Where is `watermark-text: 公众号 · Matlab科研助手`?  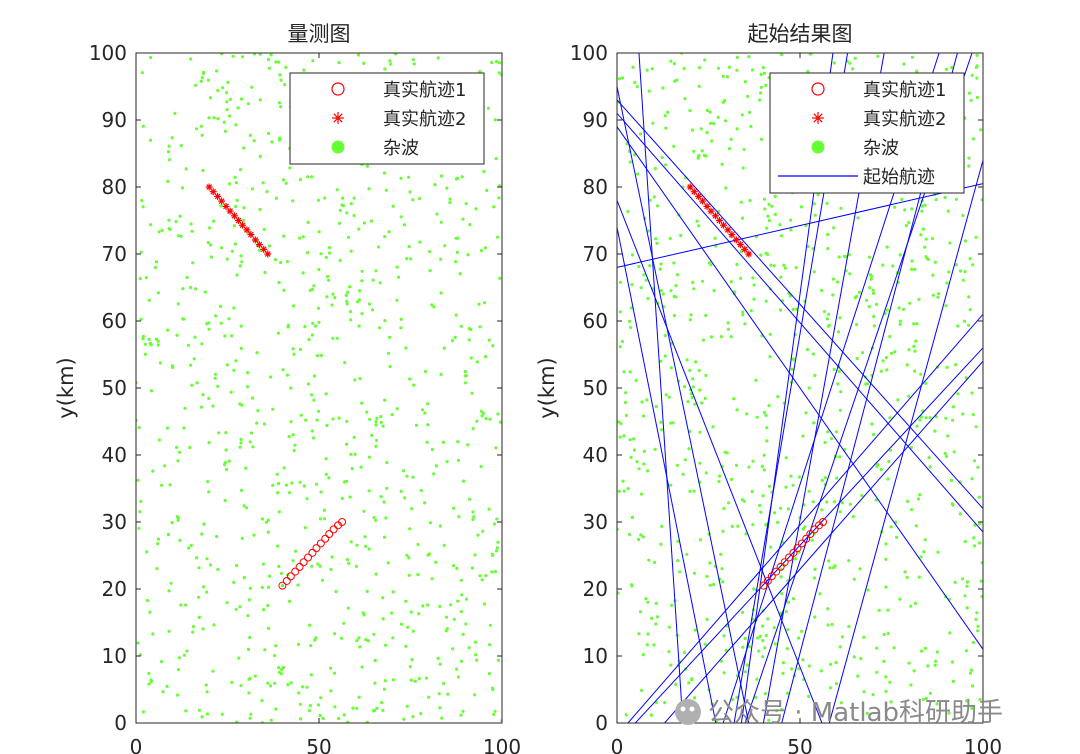
watermark-text: 公众号 · Matlab科研助手 is located at coordinates (855, 713).